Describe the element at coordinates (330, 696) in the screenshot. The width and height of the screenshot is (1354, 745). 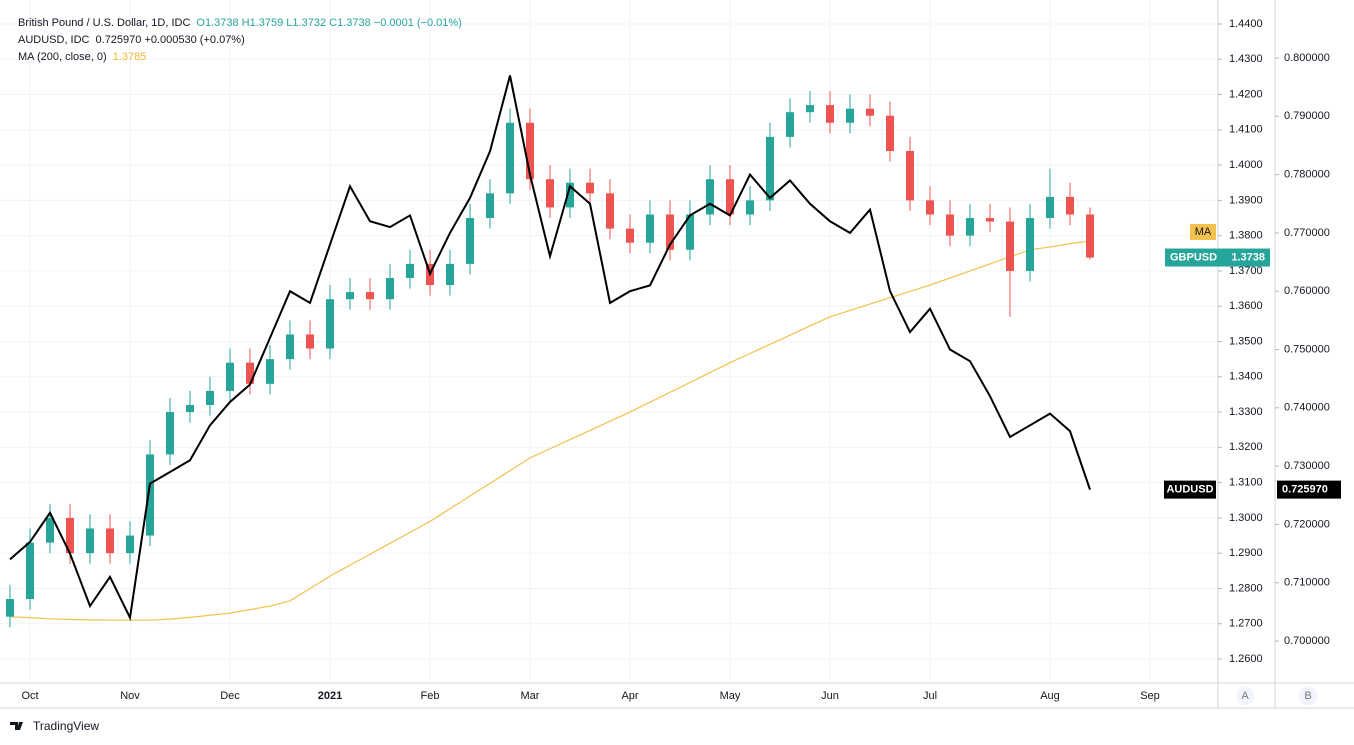
I see `x-tick-label: 2021` at that location.